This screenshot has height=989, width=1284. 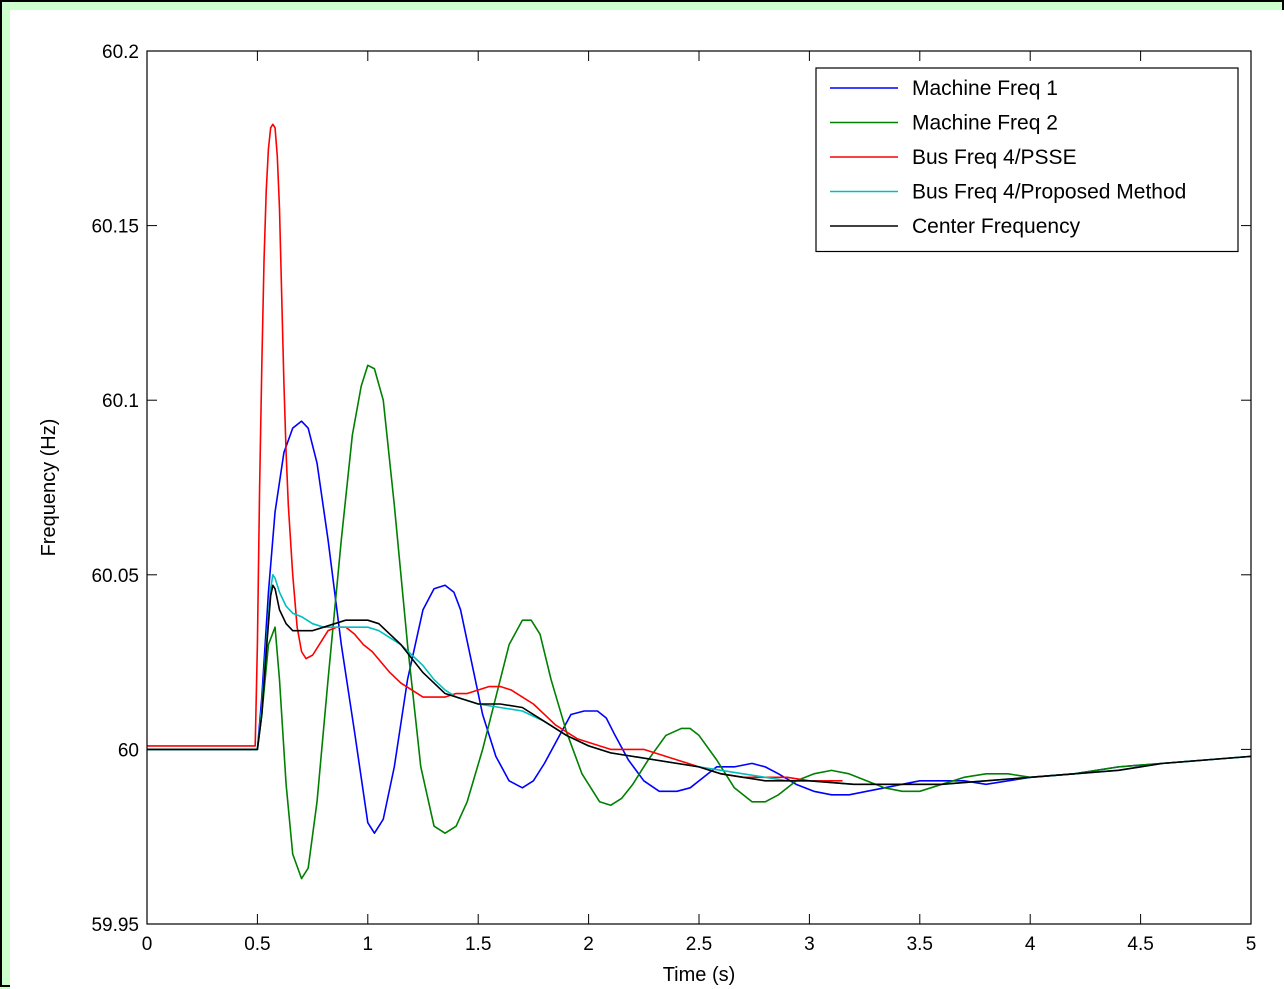 What do you see at coordinates (996, 226) in the screenshot?
I see `legend-label-center-frequency: Center Frequency` at bounding box center [996, 226].